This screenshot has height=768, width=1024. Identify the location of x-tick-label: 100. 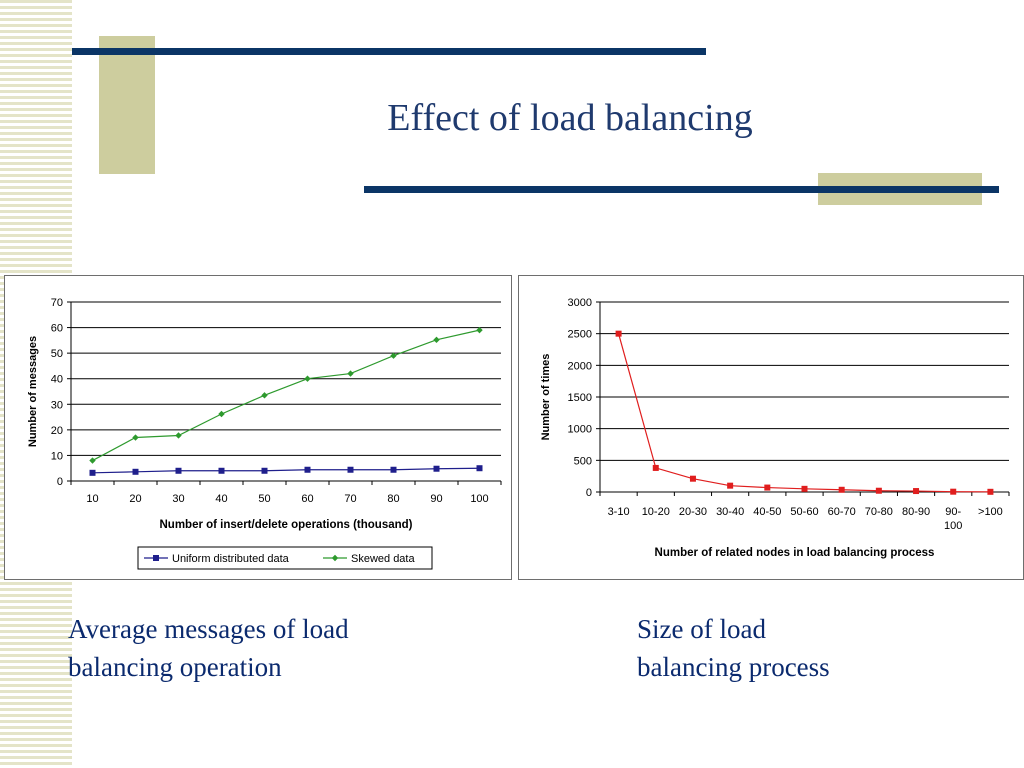
(479, 499).